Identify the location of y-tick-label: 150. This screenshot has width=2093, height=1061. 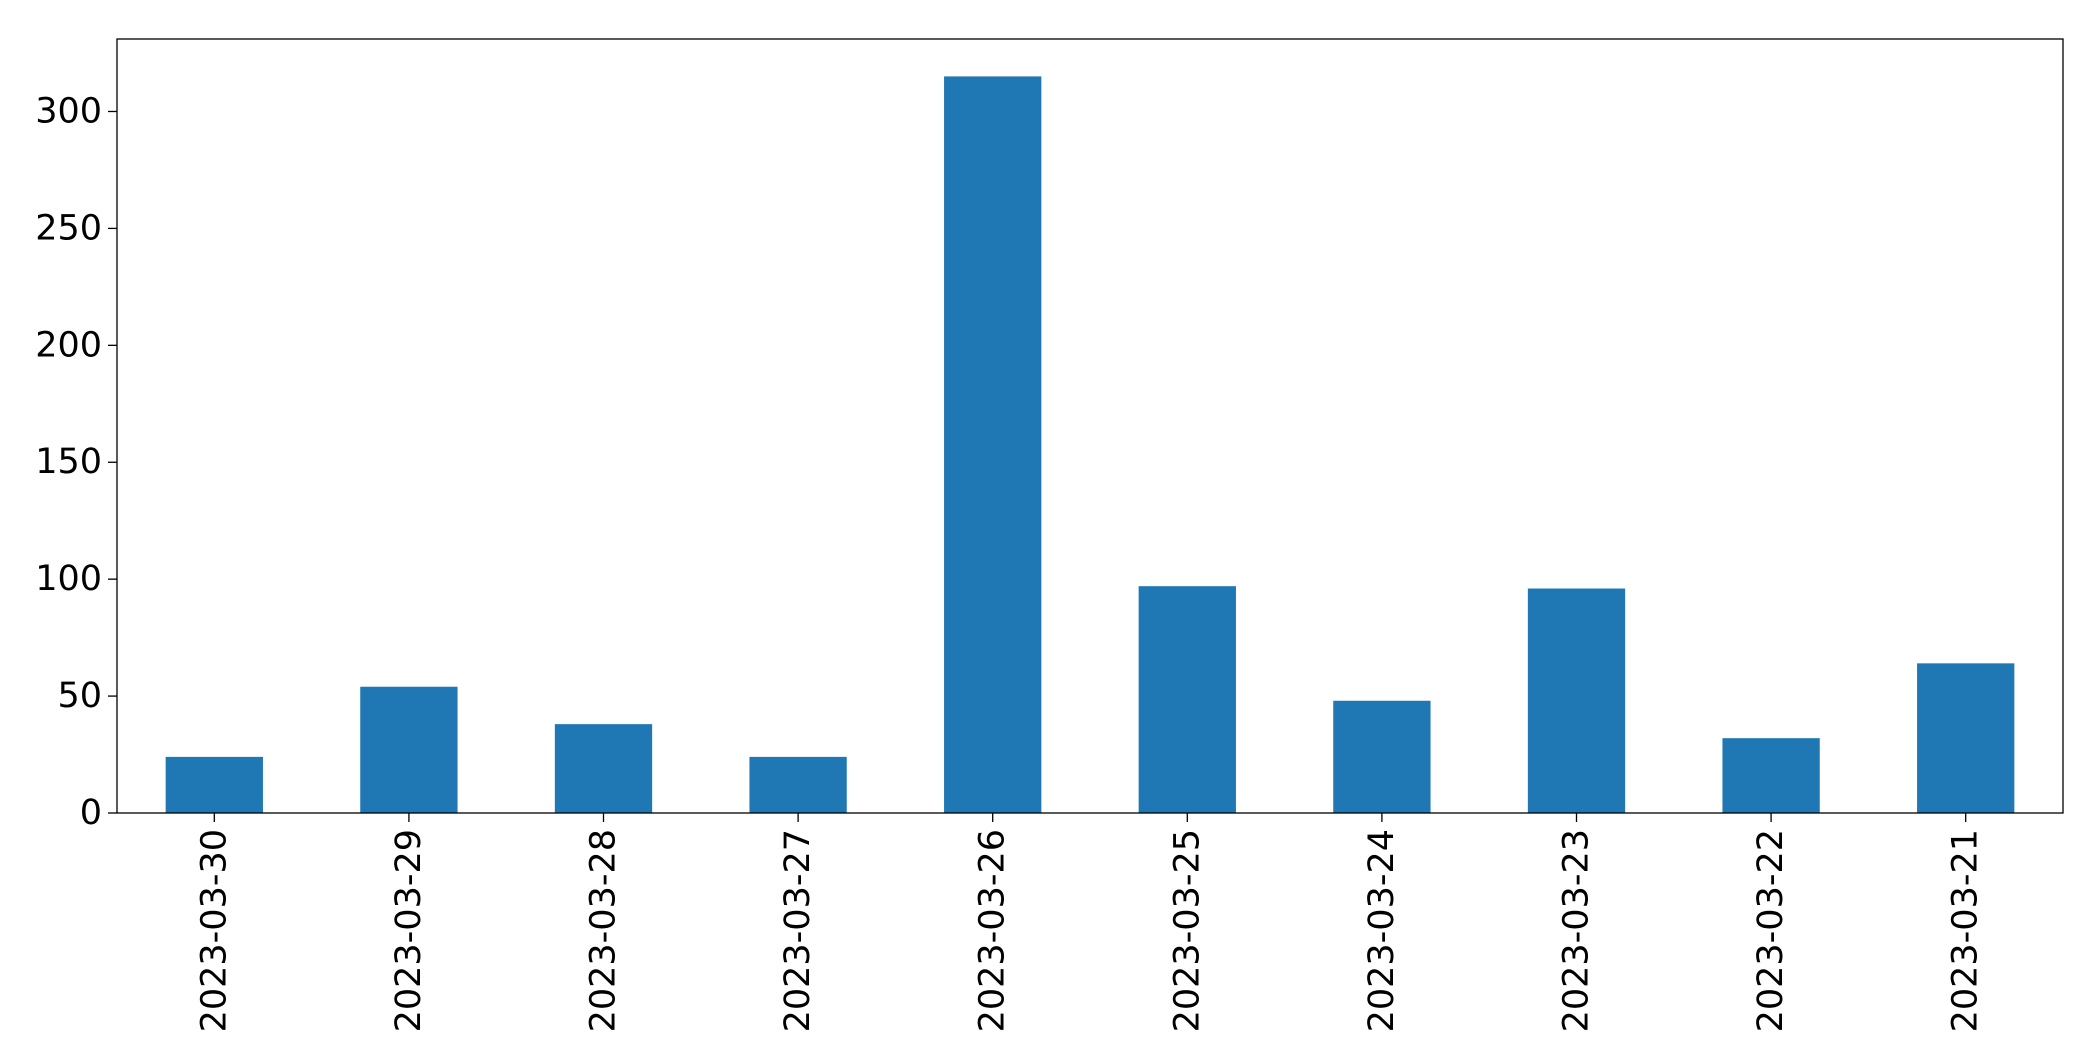
(68, 462).